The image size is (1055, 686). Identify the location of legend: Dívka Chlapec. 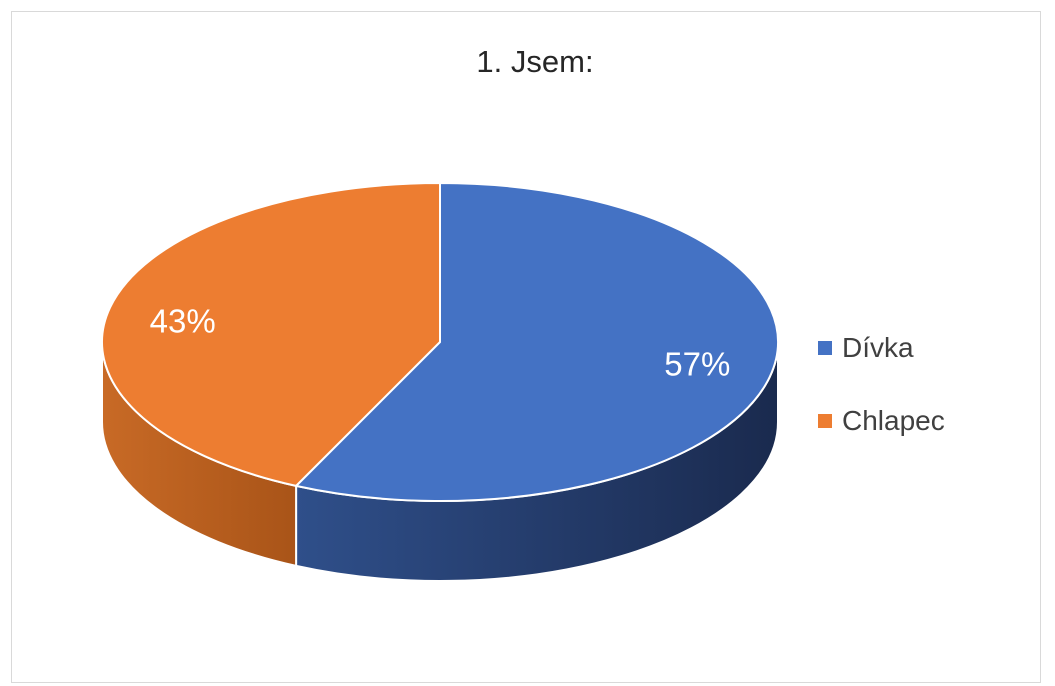
(881, 384).